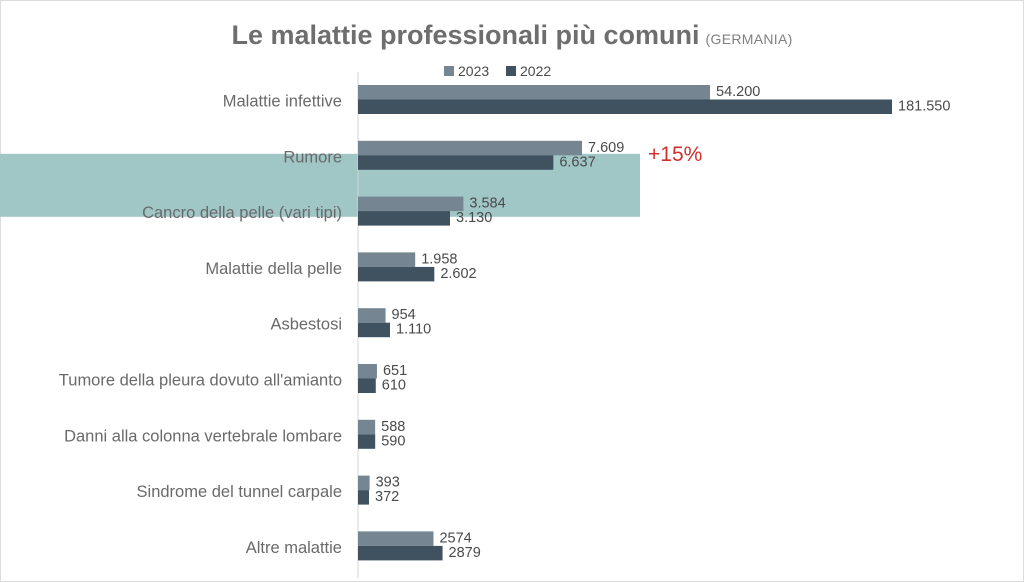  Describe the element at coordinates (675, 154) in the screenshot. I see `growth-callout: +15%` at that location.